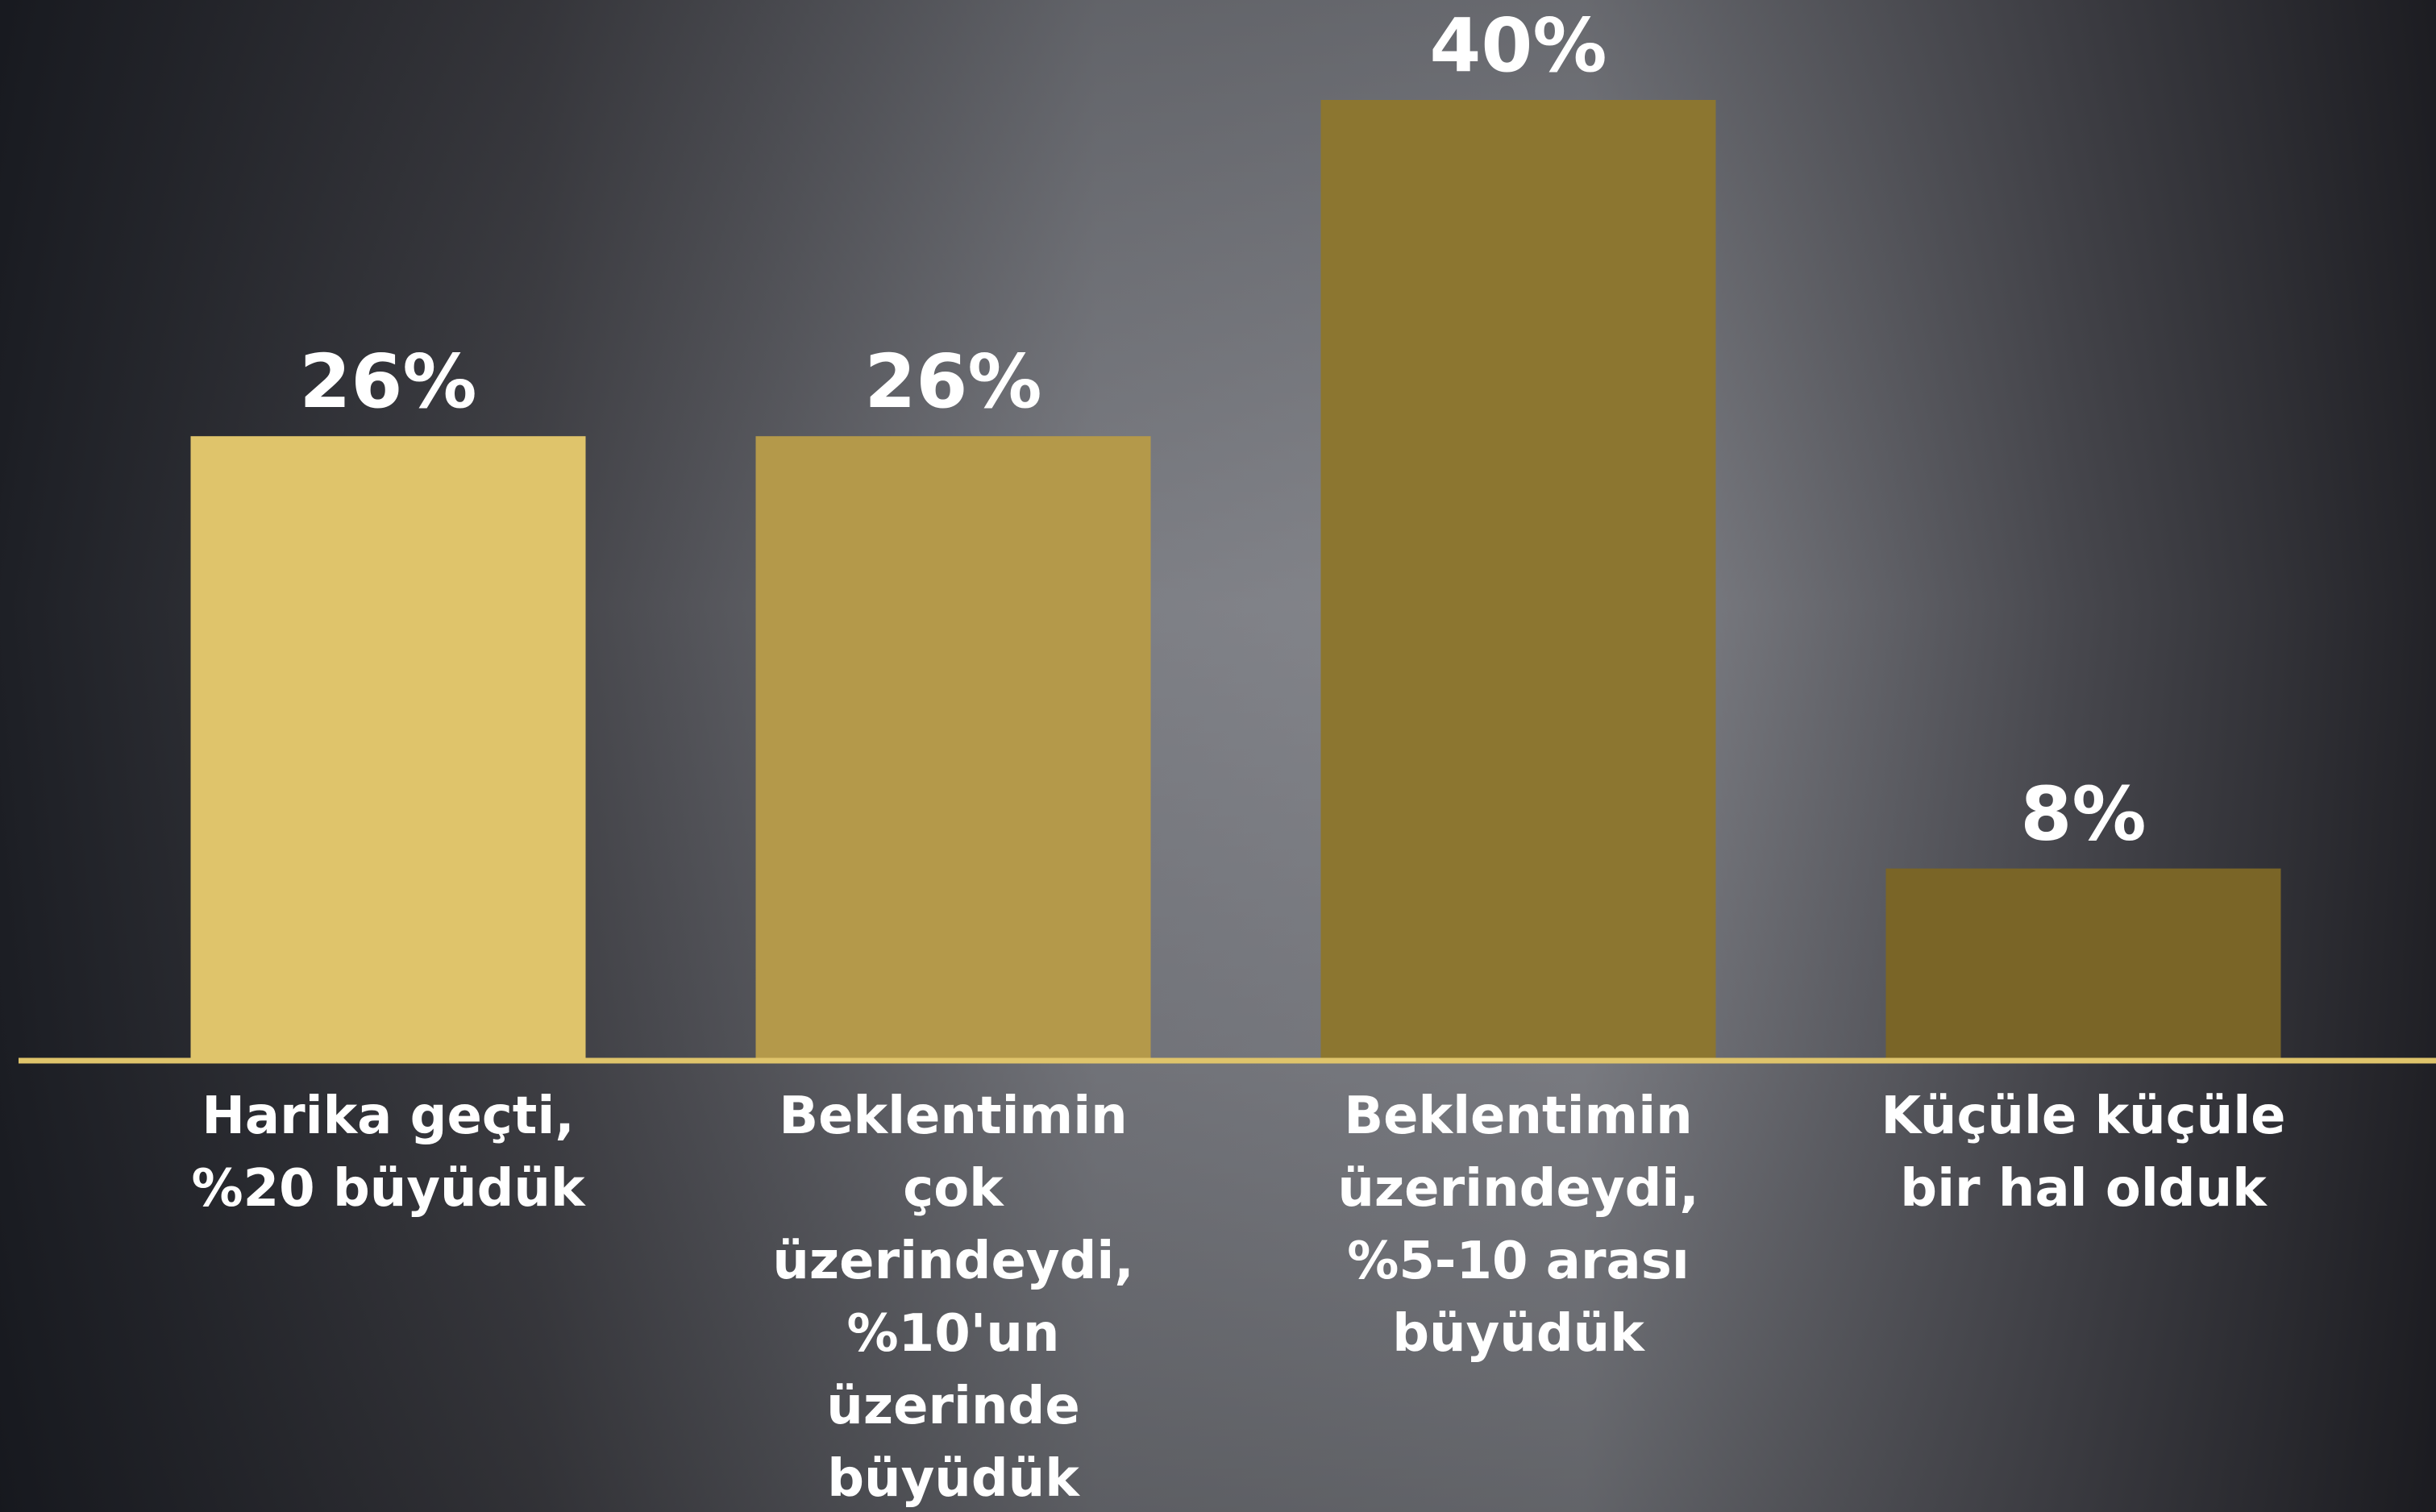  I want to click on value-label: 8%, so click(2083, 814).